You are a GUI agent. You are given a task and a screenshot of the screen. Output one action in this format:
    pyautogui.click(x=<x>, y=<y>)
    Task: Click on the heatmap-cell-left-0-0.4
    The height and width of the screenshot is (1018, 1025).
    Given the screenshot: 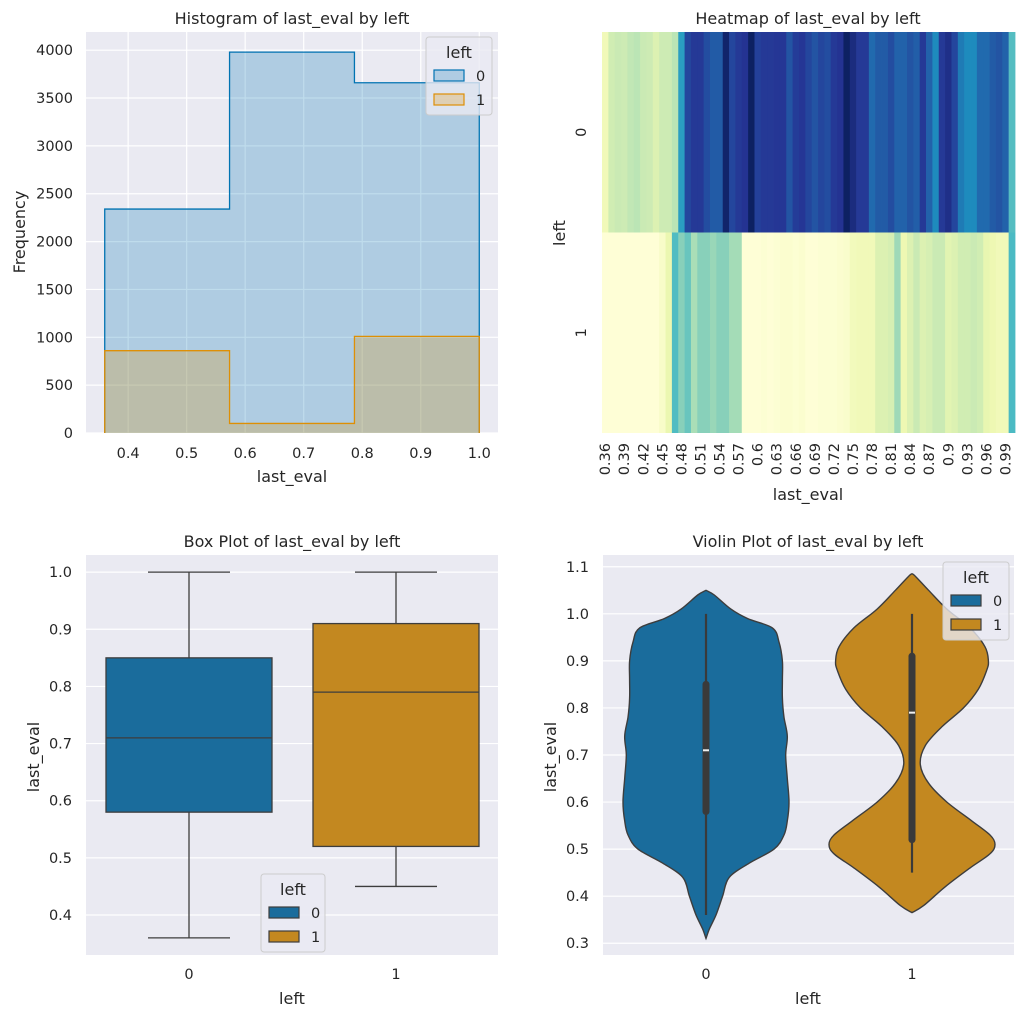 What is the action you would take?
    pyautogui.click(x=631, y=132)
    